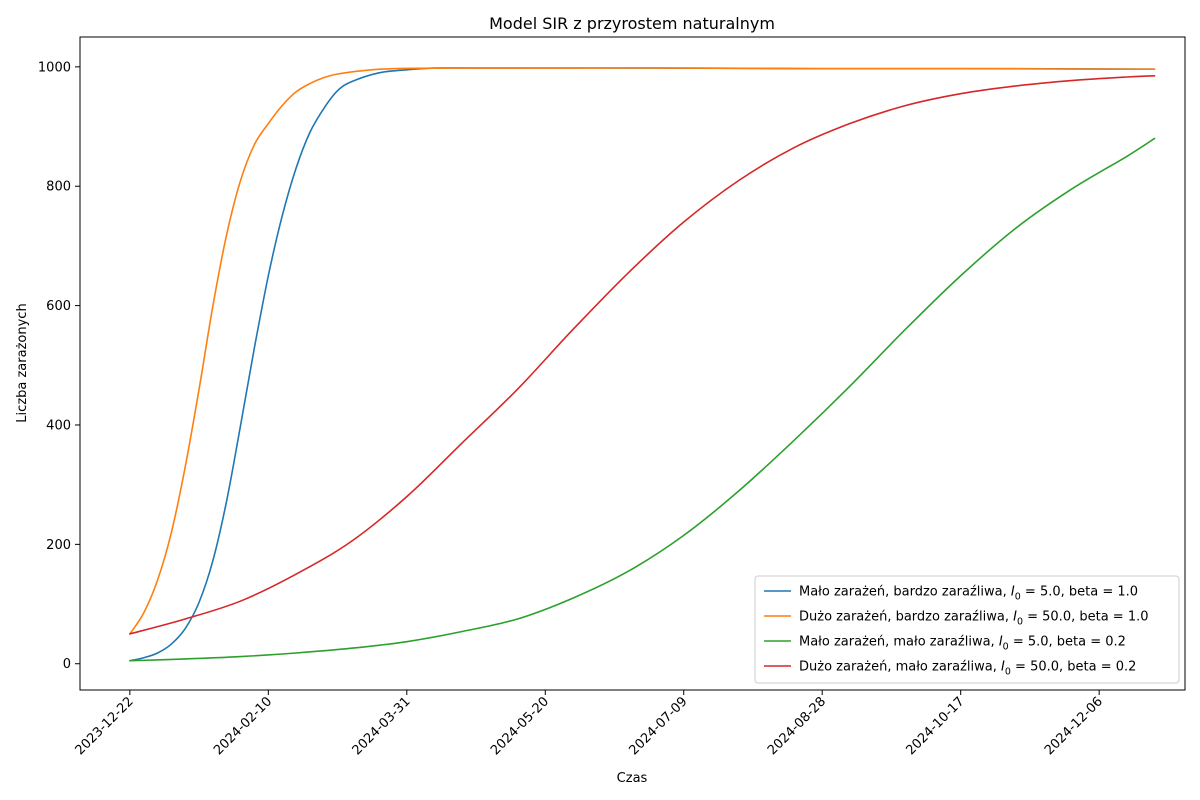 The image size is (1200, 800). I want to click on legend-box, so click(967, 629).